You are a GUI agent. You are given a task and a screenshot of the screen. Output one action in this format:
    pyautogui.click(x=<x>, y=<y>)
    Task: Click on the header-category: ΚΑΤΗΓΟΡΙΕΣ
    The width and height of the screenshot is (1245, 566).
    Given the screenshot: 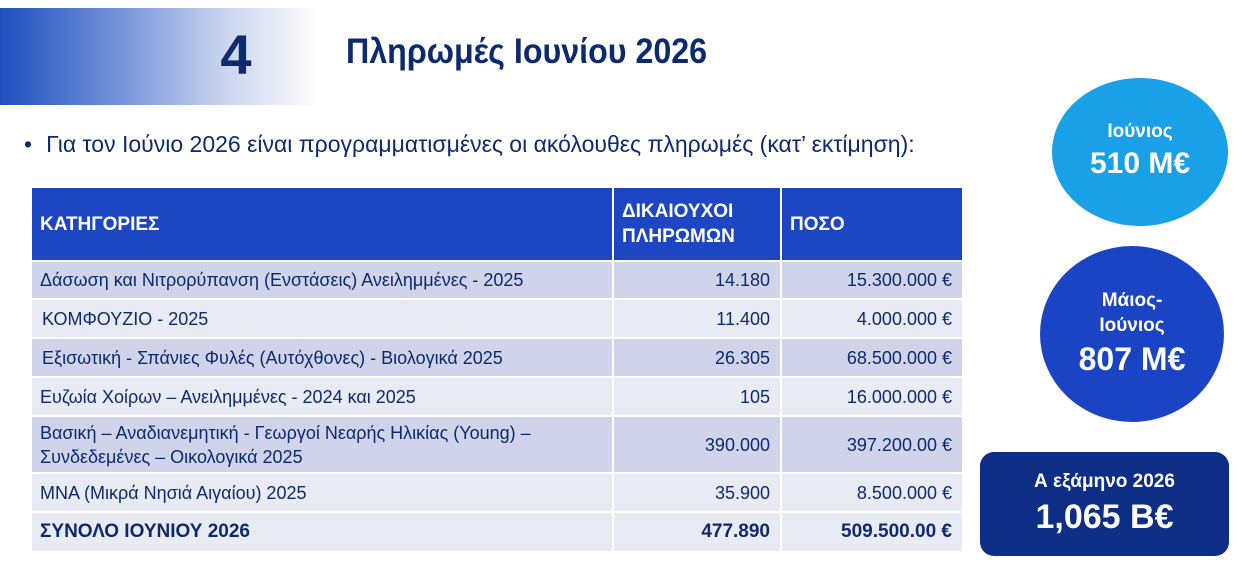 What is the action you would take?
    pyautogui.click(x=323, y=224)
    